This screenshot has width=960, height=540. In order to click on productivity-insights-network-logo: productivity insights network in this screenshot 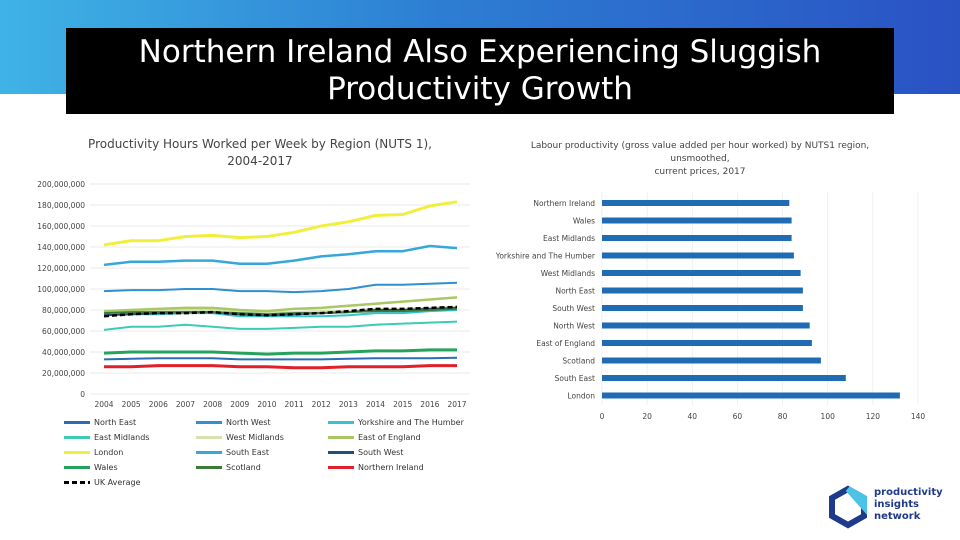, I will do `click(886, 507)`.